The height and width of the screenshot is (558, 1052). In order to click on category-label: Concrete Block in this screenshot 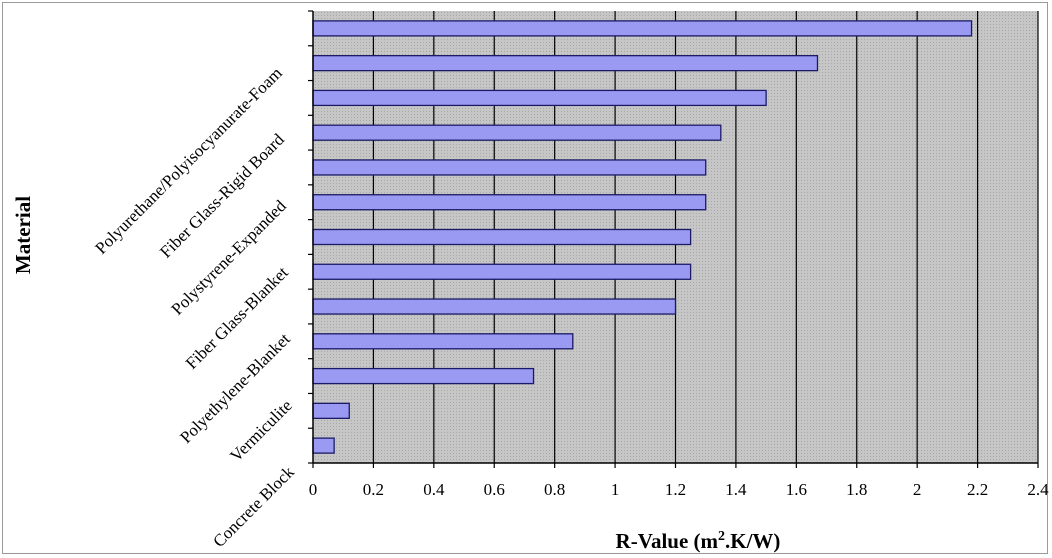, I will do `click(253, 506)`.